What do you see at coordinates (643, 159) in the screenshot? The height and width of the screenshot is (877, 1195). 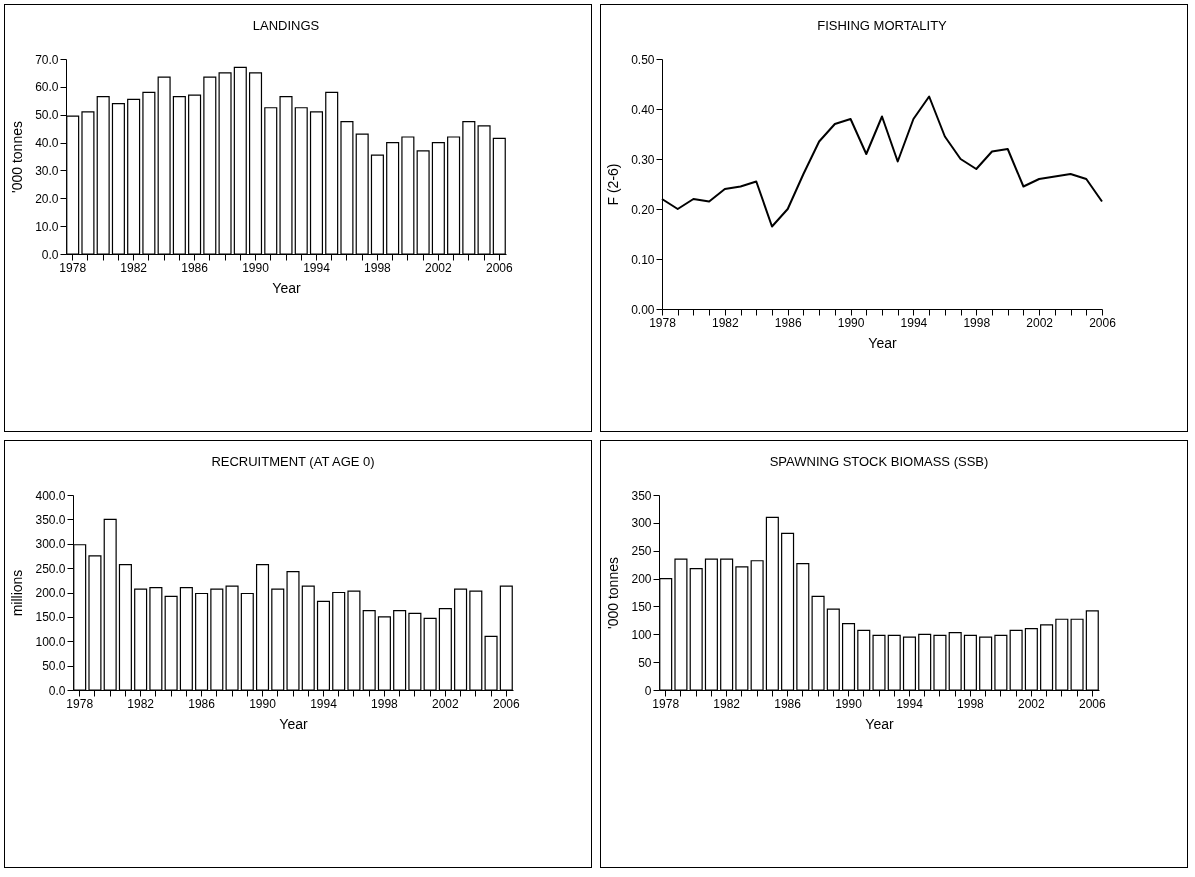 I see `y-tick-label: 0.30` at bounding box center [643, 159].